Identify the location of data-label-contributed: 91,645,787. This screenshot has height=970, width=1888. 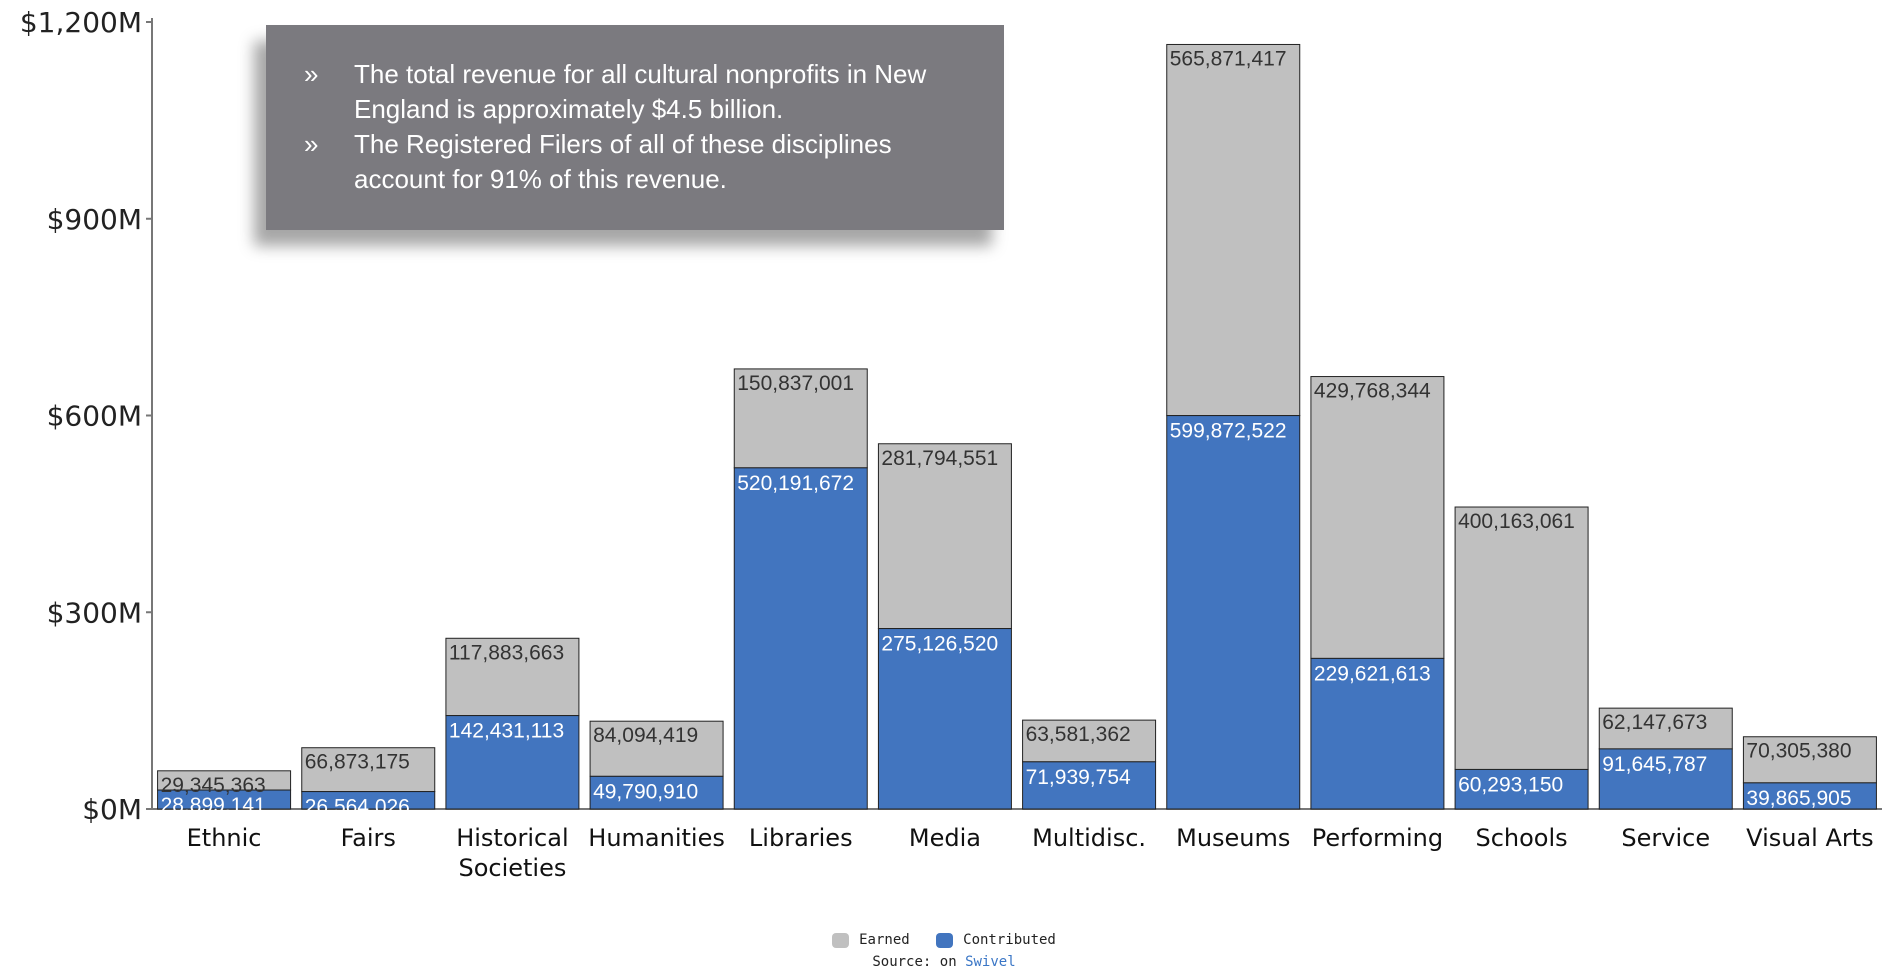
(1654, 764).